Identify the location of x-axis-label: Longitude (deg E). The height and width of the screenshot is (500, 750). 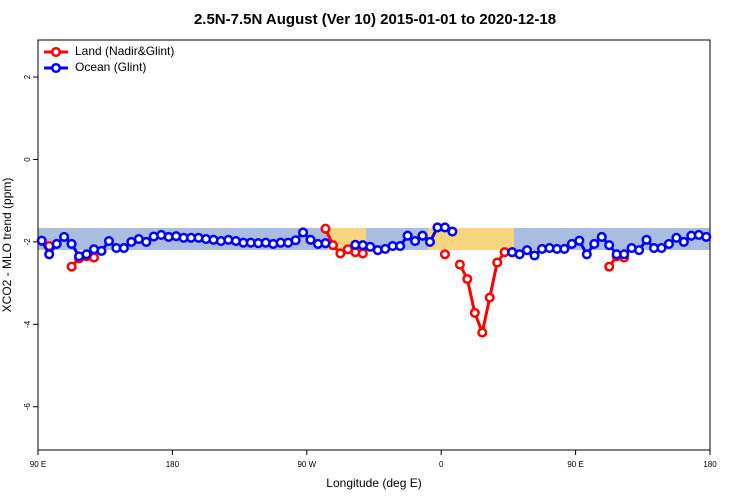
(373, 483).